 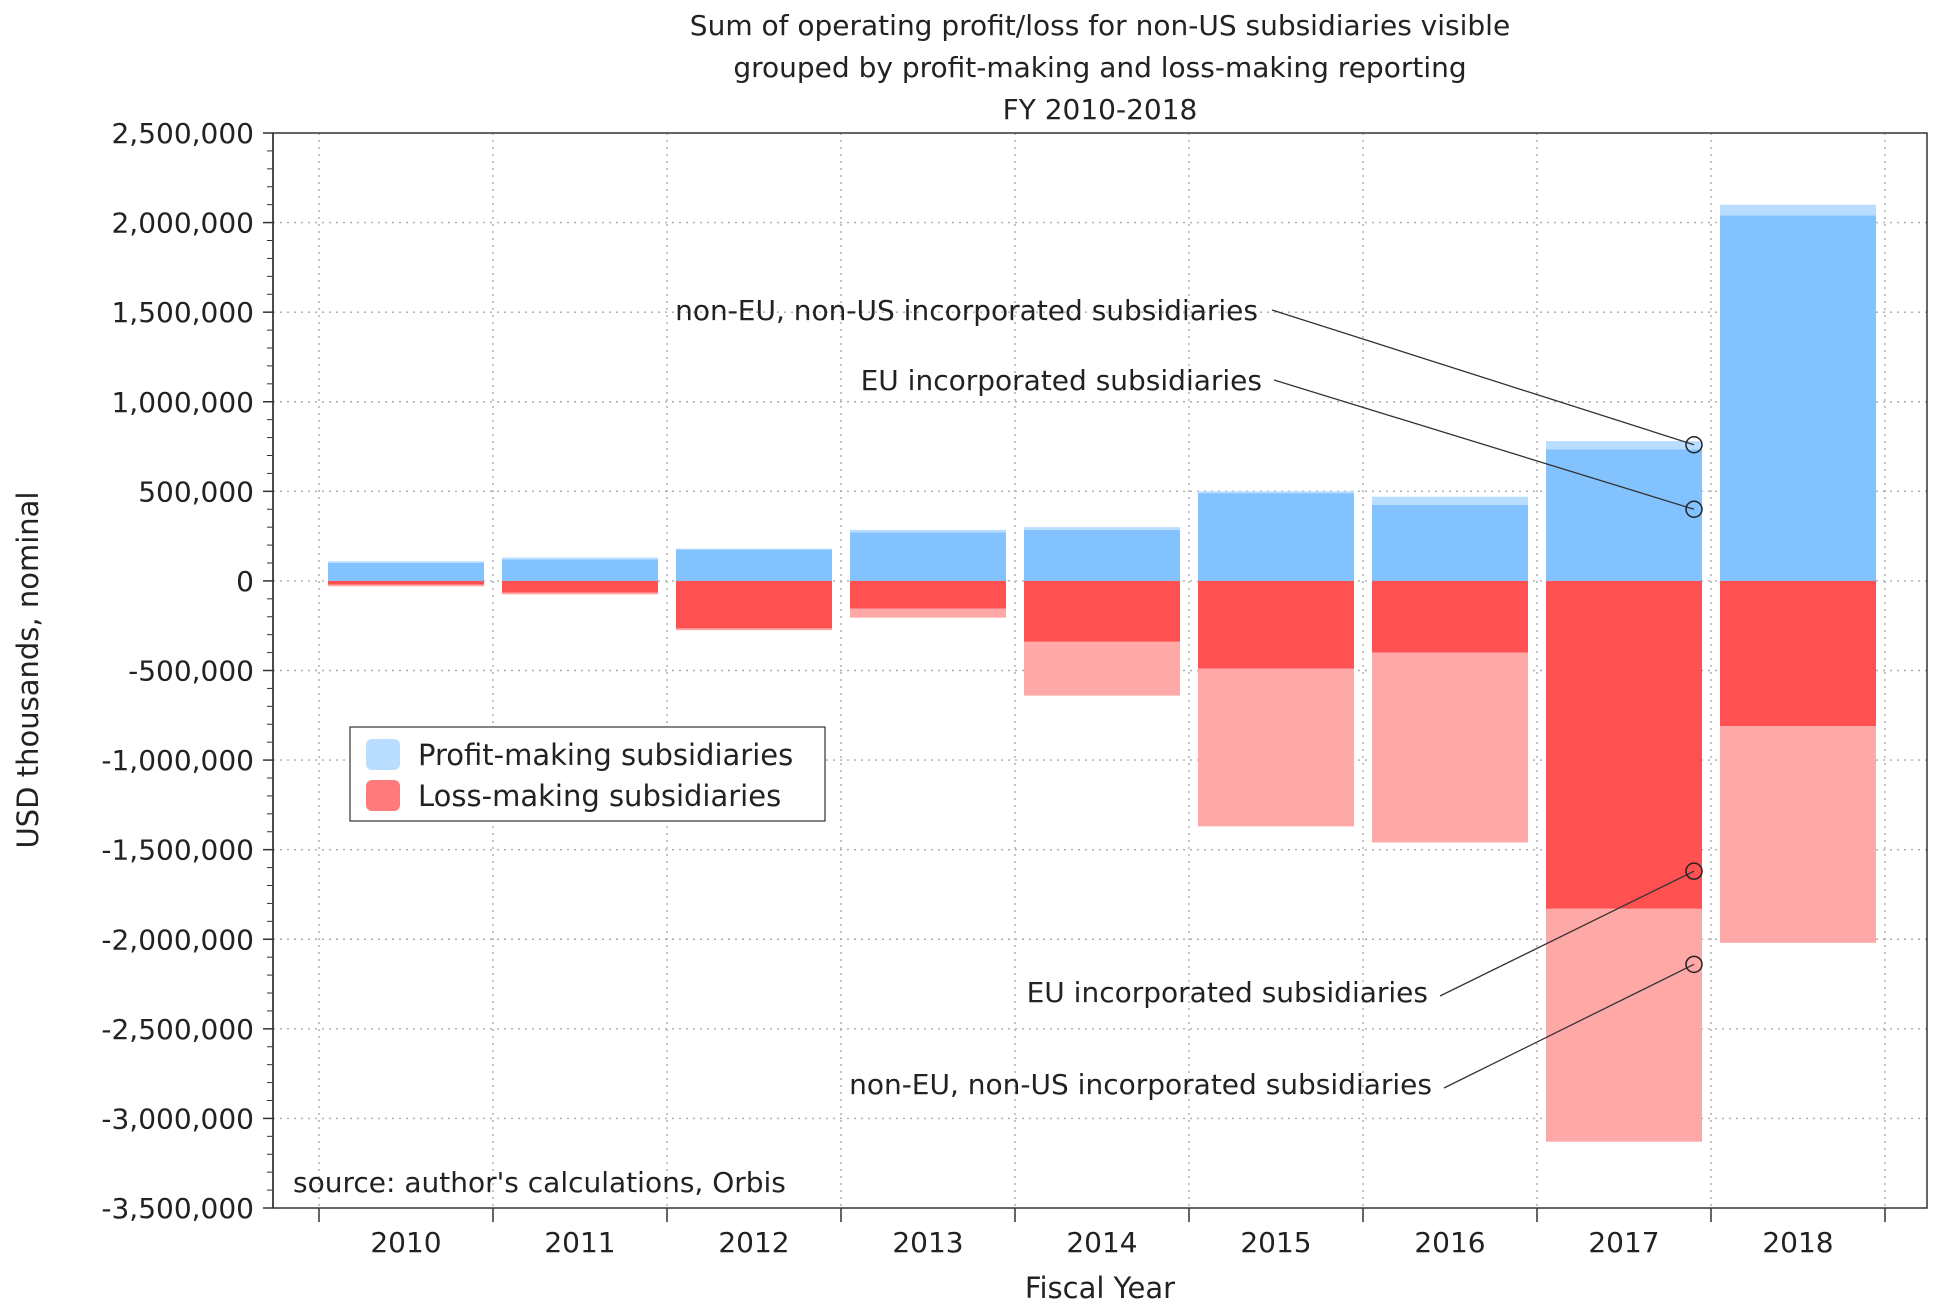 I want to click on legend-swatch-loss, so click(x=383, y=795).